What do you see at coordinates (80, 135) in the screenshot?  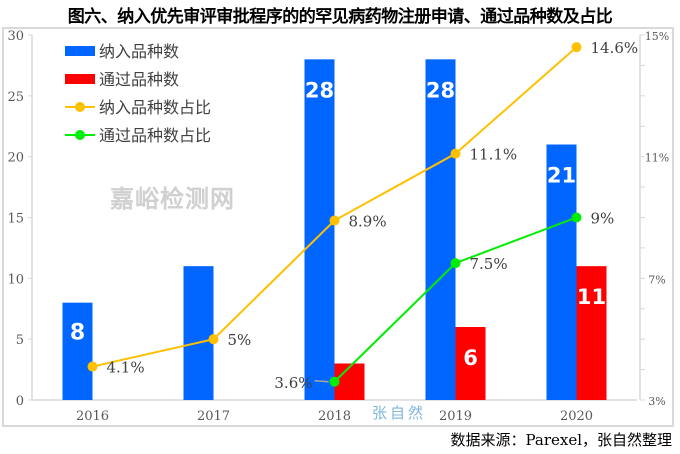 I see `legend-marker-approved-ratio` at bounding box center [80, 135].